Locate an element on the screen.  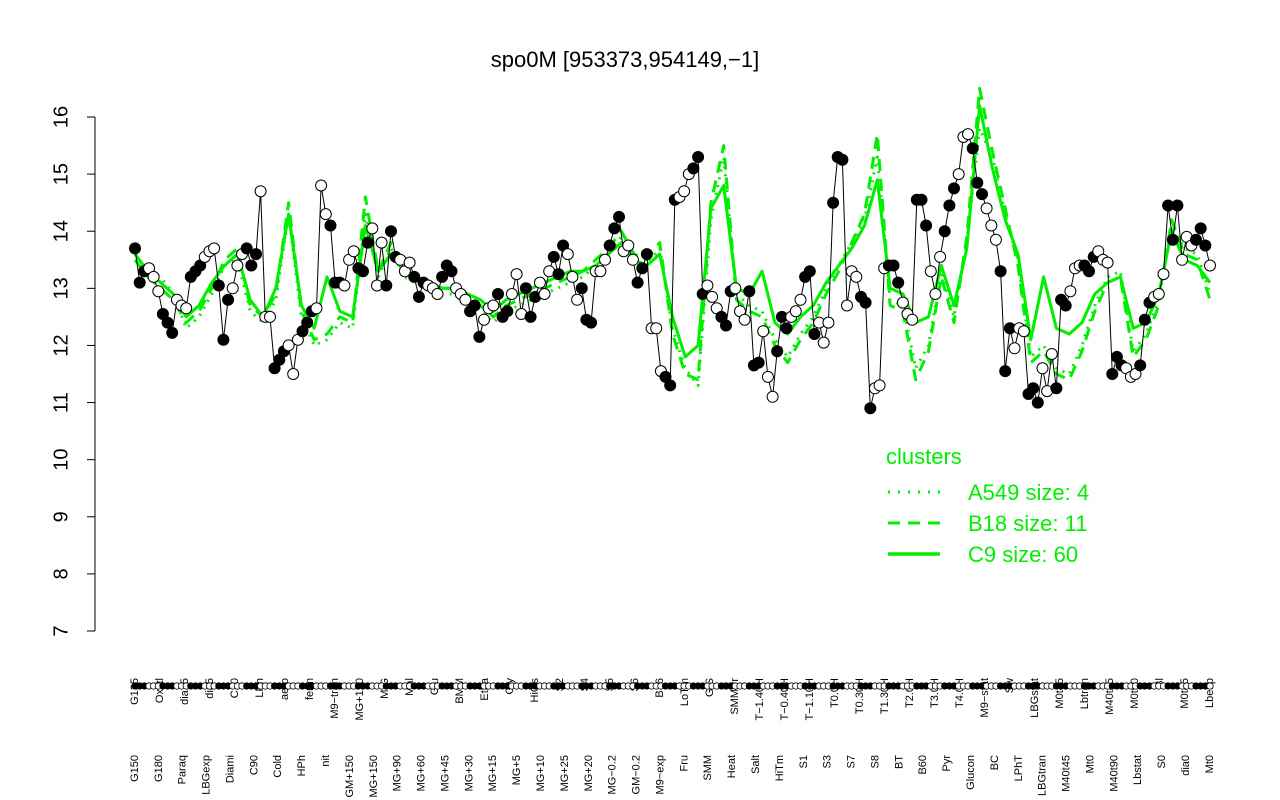
x-tick-label-bottom: S8 is located at coordinates (876, 761).